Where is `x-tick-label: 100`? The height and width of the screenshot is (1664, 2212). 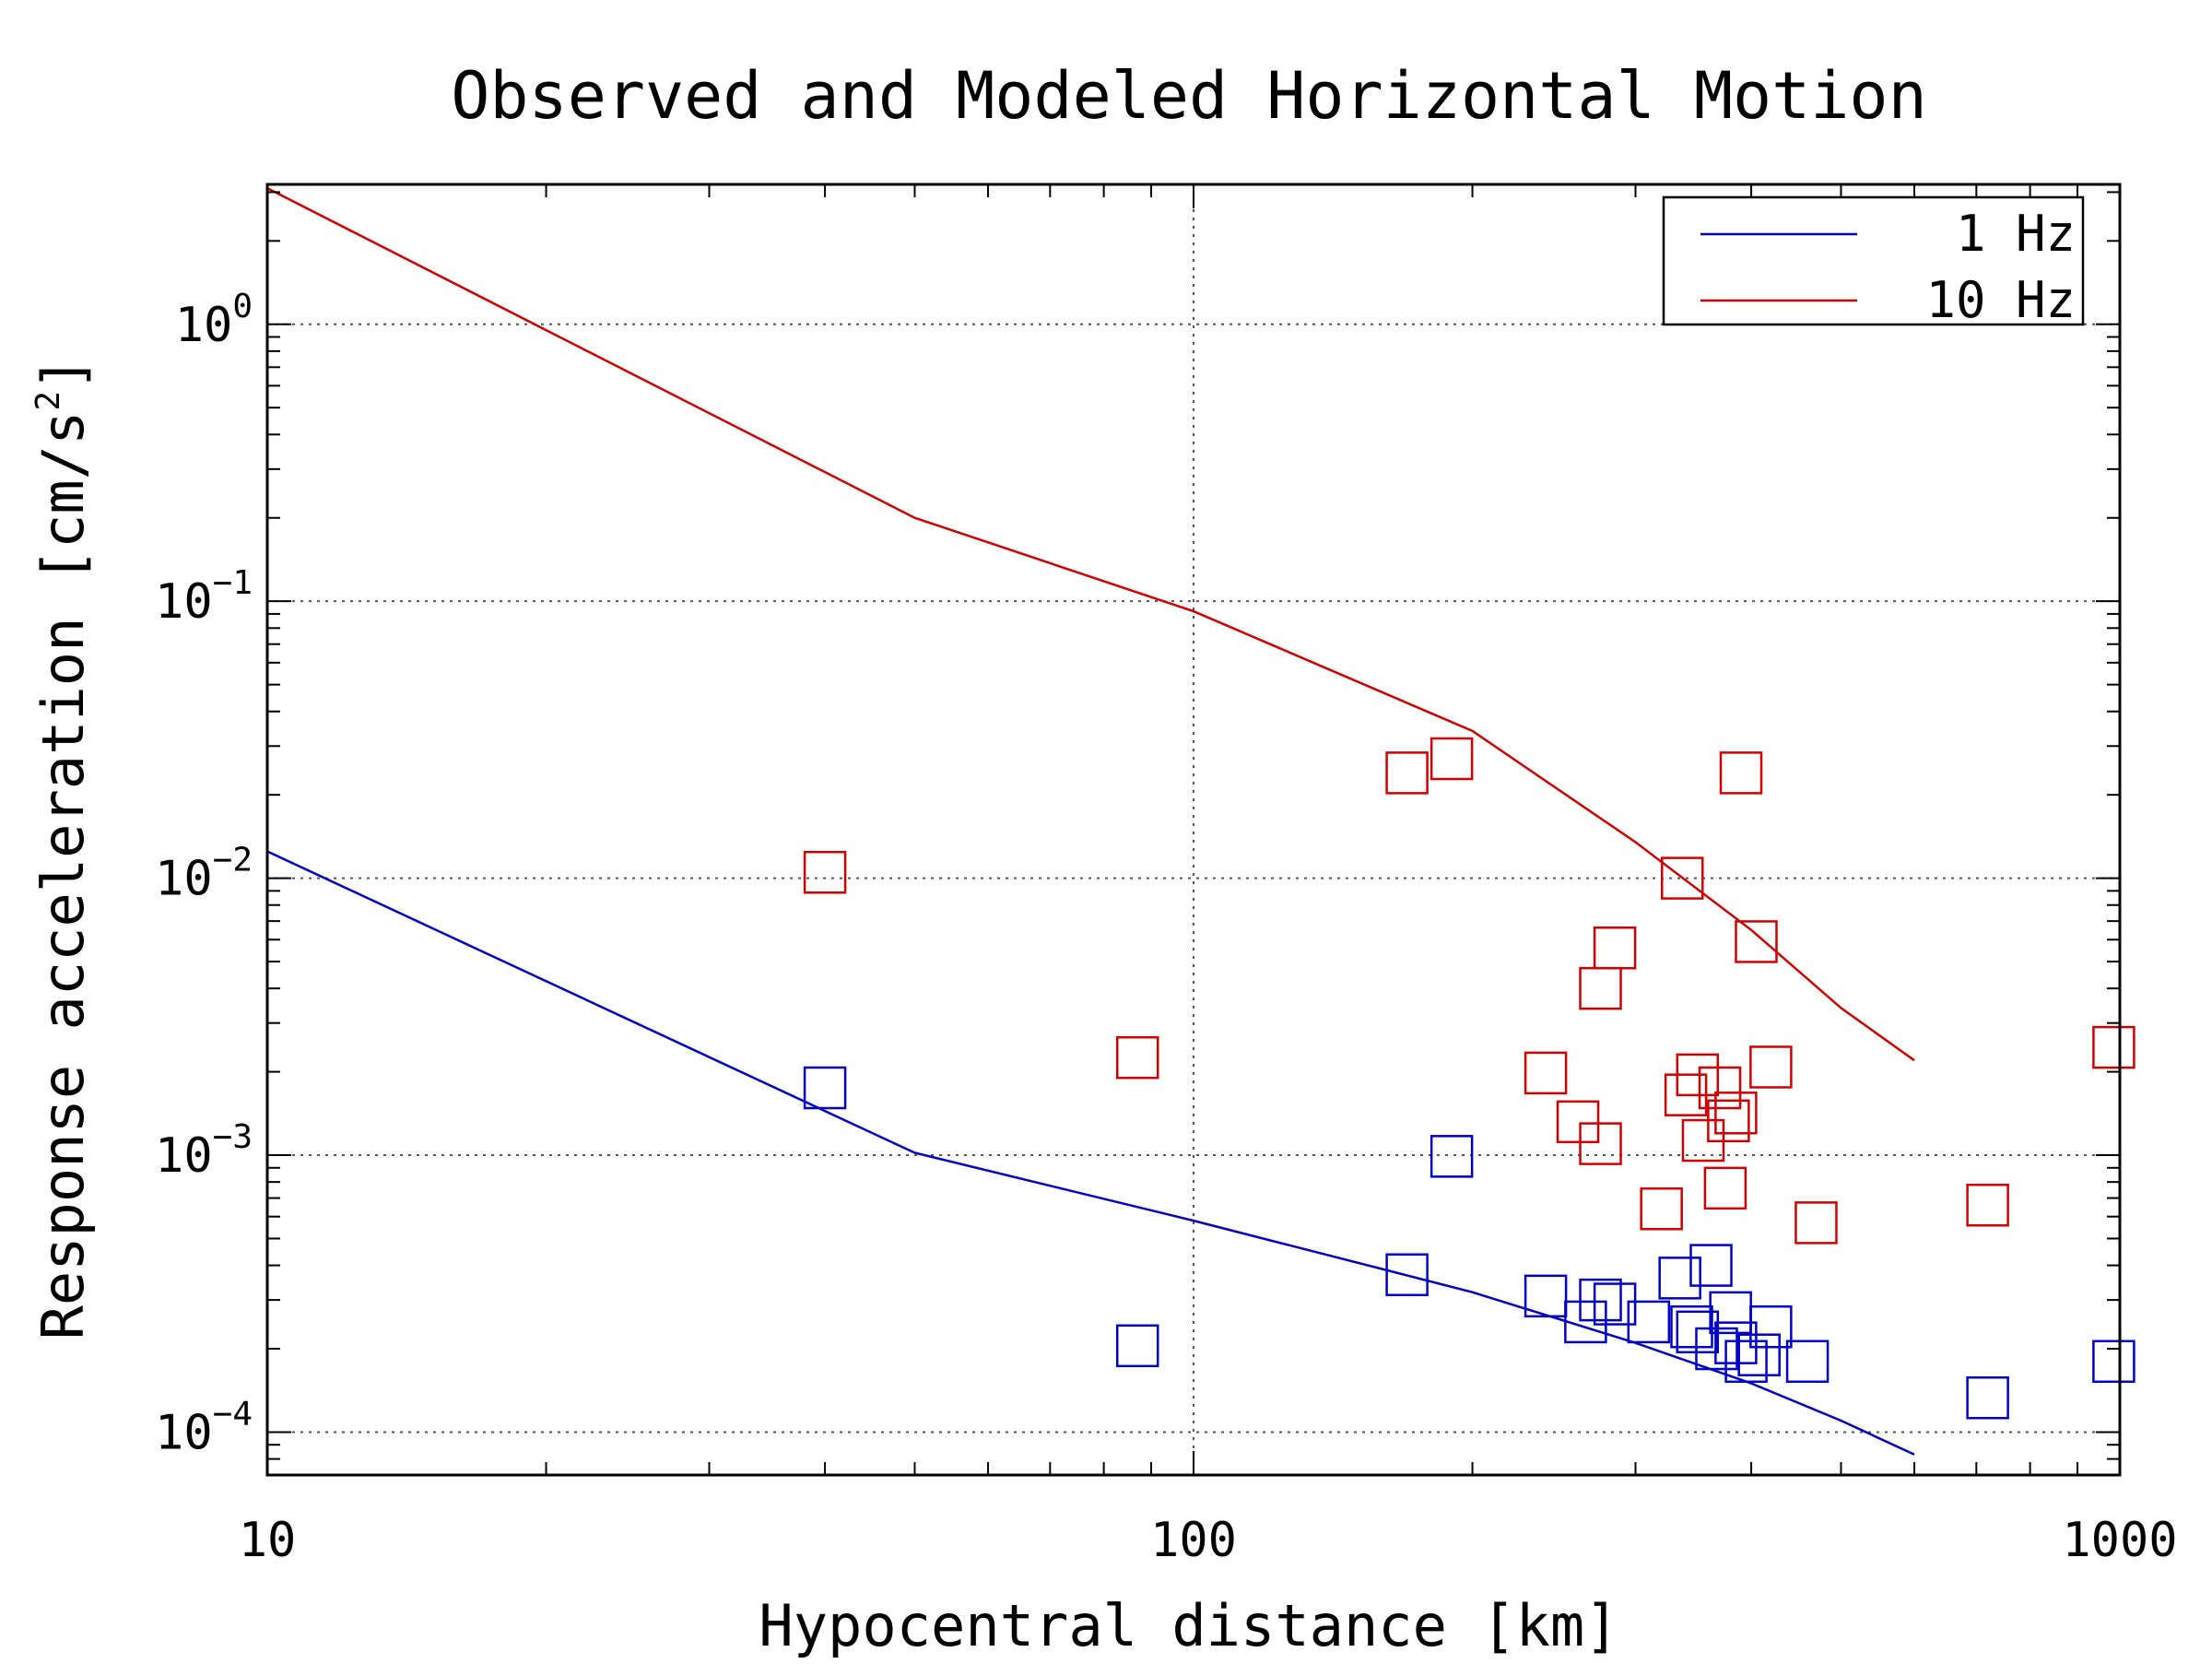
x-tick-label: 100 is located at coordinates (1193, 1540).